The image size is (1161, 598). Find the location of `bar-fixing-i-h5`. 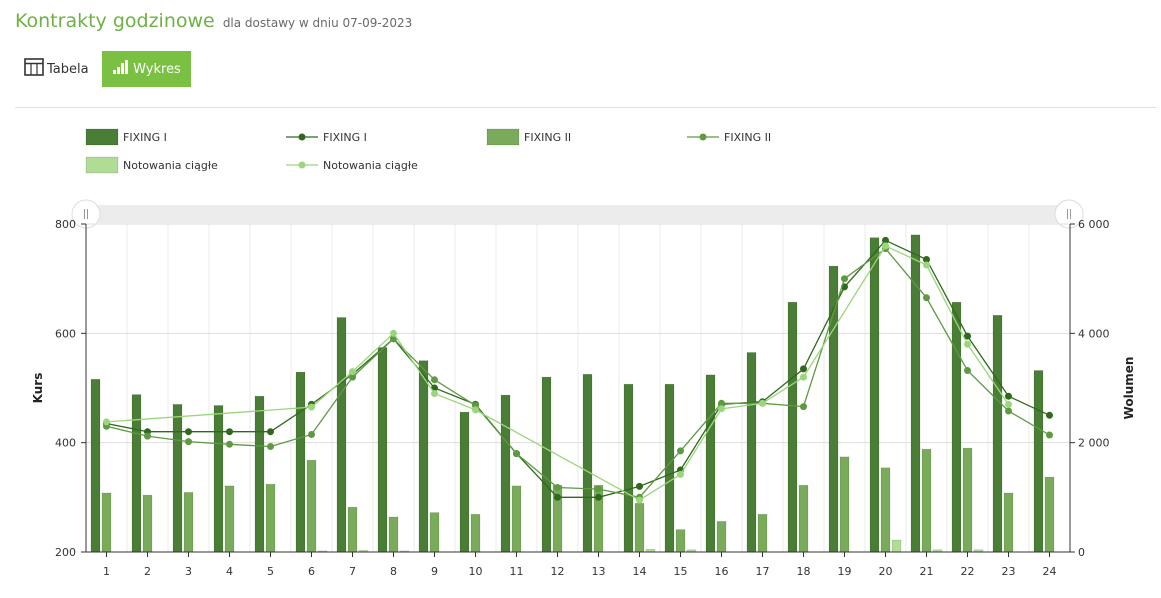

bar-fixing-i-h5 is located at coordinates (259, 474).